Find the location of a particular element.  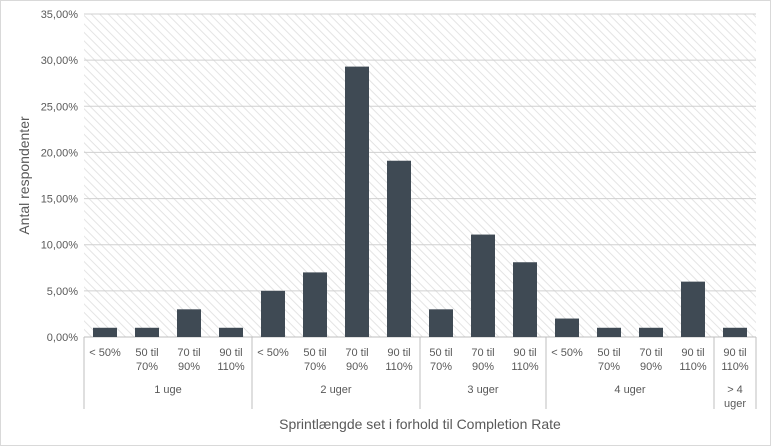

group-label: 1 uge is located at coordinates (168, 390).